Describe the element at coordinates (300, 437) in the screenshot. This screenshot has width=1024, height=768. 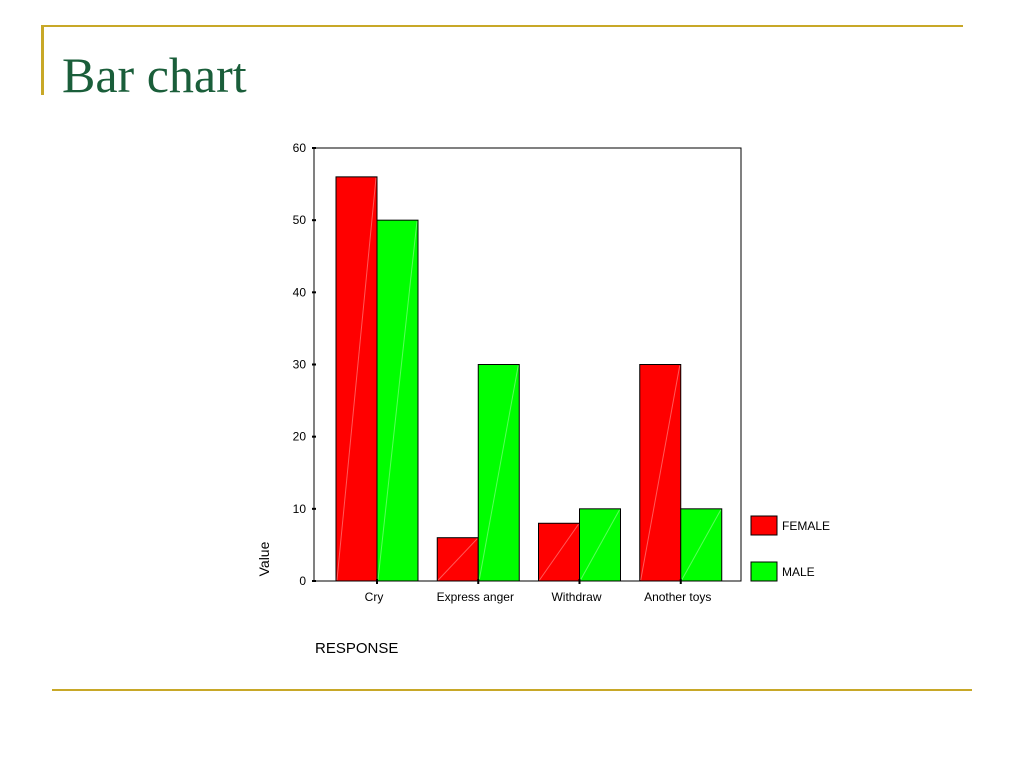
I see `y-tick-label: 20` at that location.